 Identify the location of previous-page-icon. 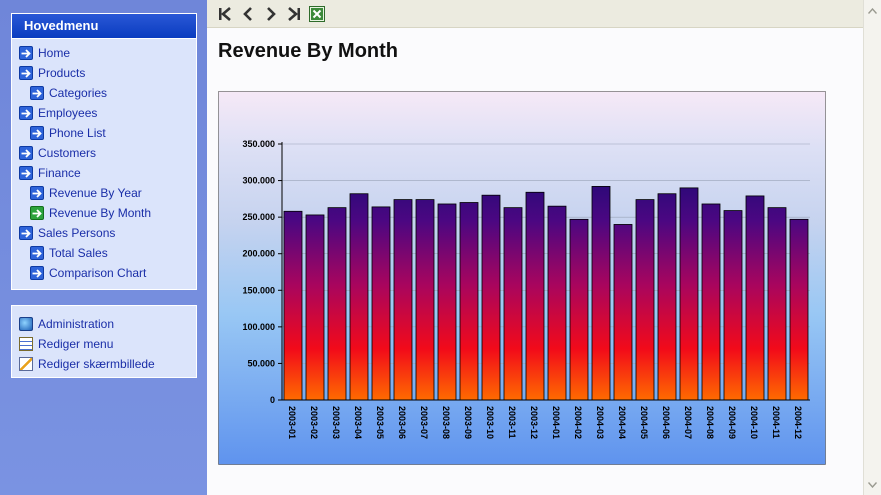
(247, 13).